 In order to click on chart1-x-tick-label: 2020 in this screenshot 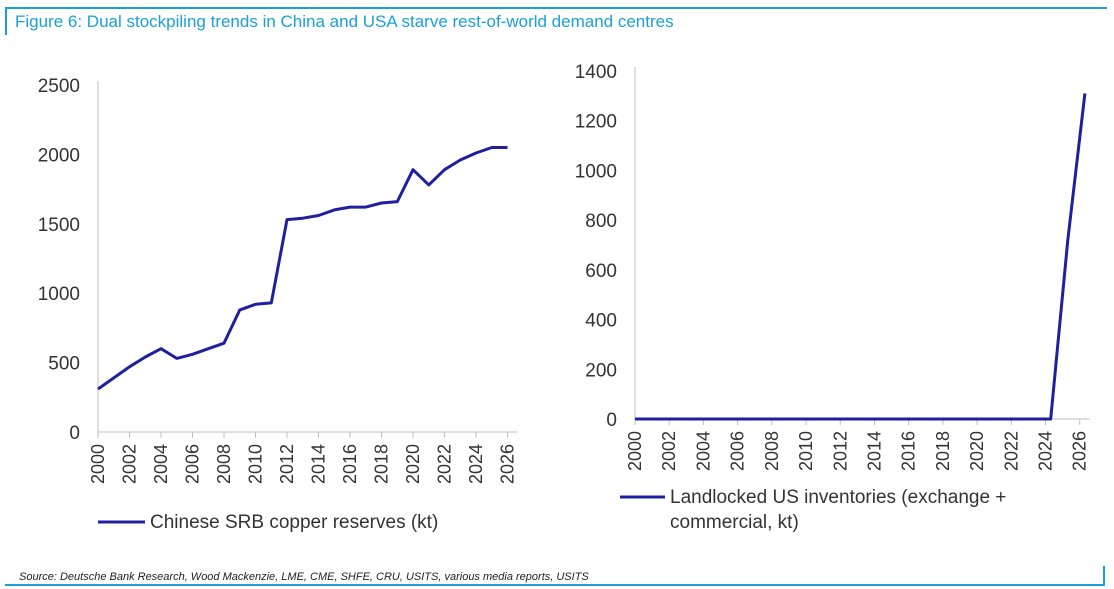, I will do `click(413, 464)`.